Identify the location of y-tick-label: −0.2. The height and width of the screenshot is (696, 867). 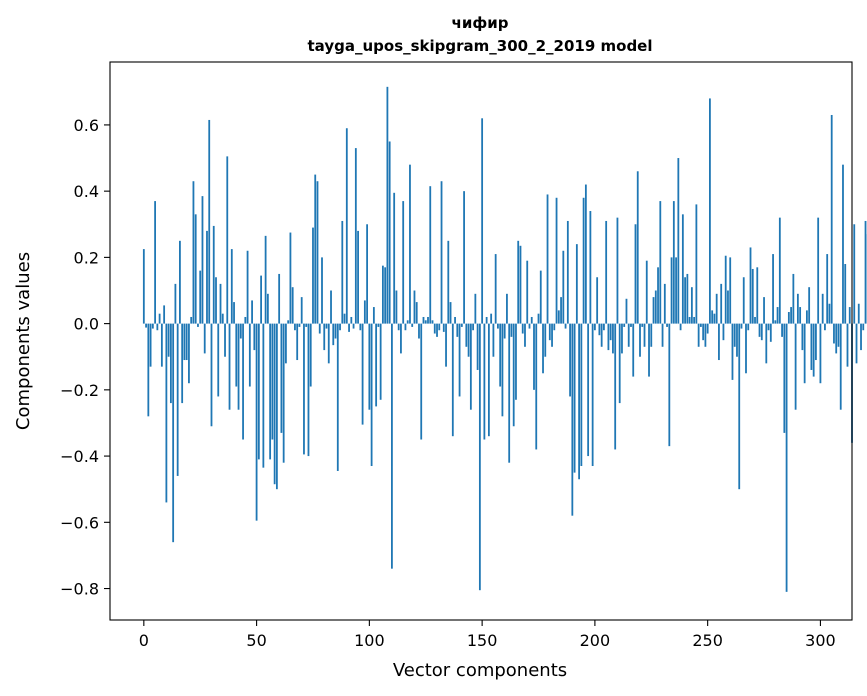
(79, 390).